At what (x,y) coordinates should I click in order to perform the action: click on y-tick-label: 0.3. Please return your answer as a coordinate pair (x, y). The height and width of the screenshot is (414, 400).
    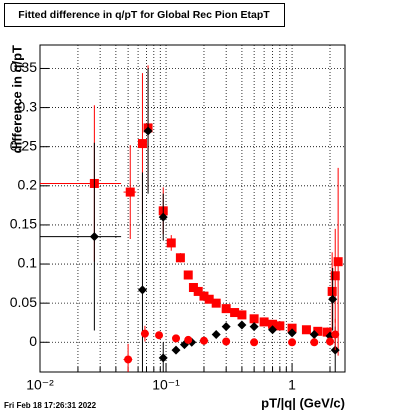
    Looking at the image, I should click on (28, 106).